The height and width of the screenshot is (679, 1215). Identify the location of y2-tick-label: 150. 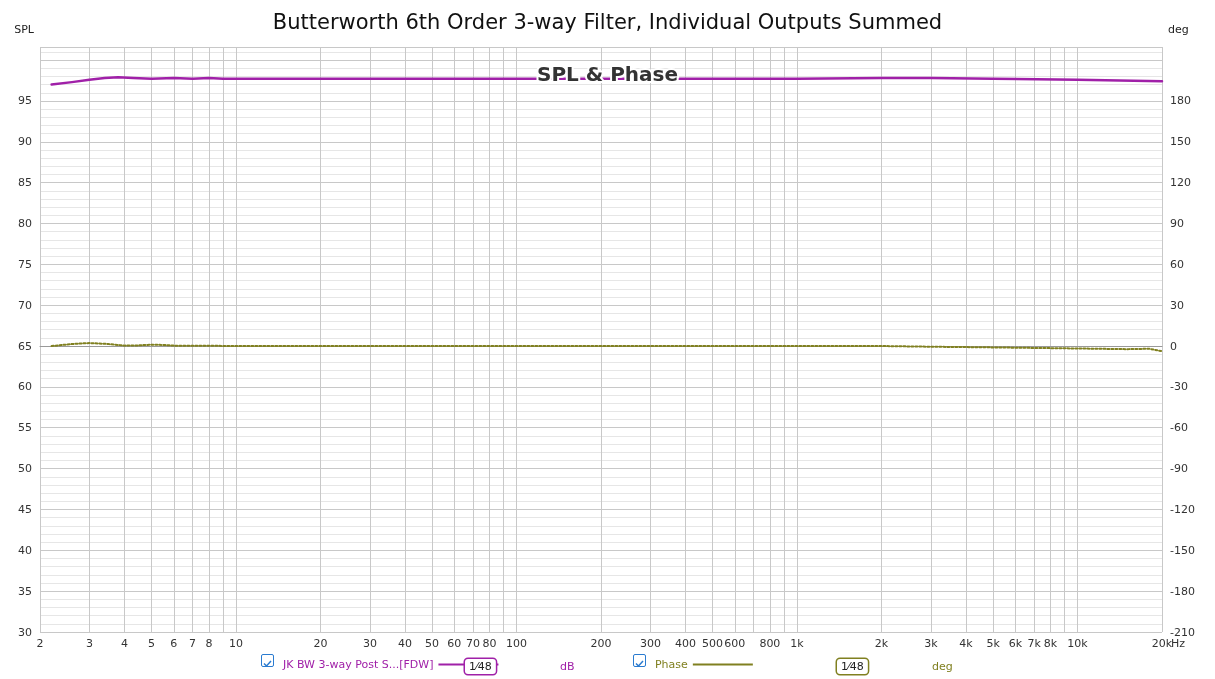
(1180, 142).